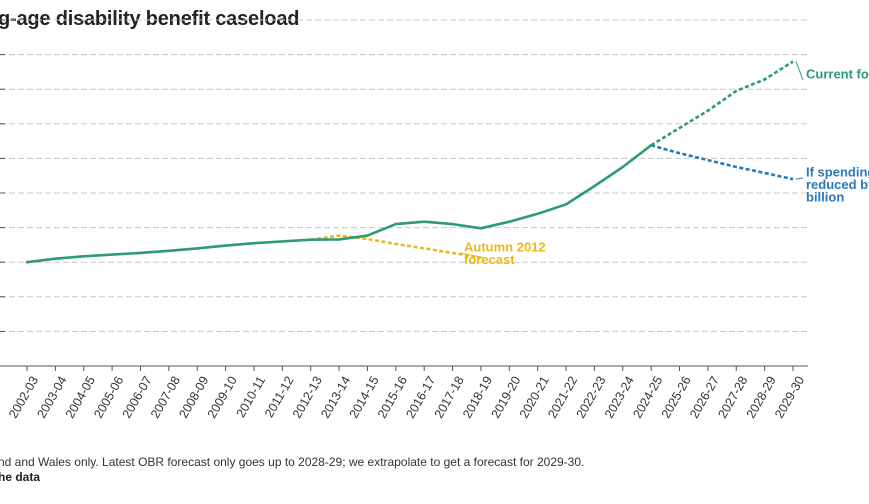 The image size is (869, 504). Describe the element at coordinates (472, 255) in the screenshot. I see `annotation-leader-autumn_2012` at that location.